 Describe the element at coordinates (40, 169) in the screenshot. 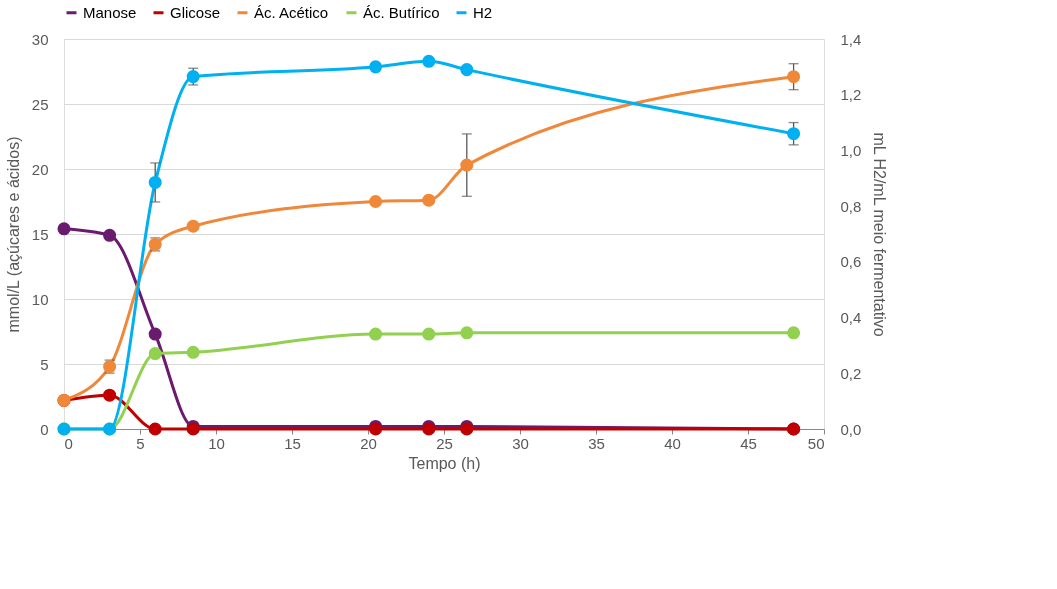

I see `y-tick-label: 20` at that location.